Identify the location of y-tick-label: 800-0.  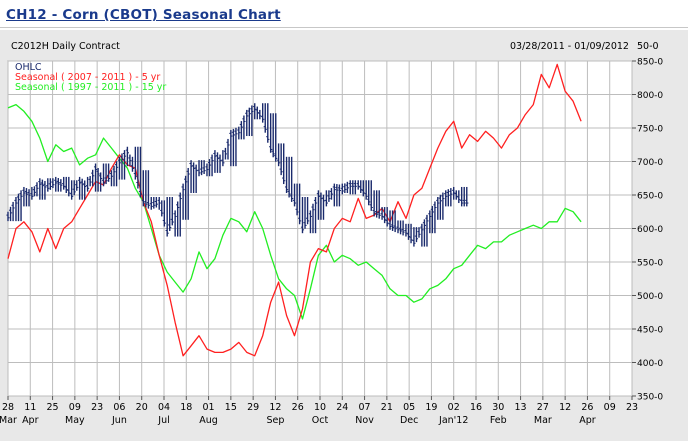
(650, 96).